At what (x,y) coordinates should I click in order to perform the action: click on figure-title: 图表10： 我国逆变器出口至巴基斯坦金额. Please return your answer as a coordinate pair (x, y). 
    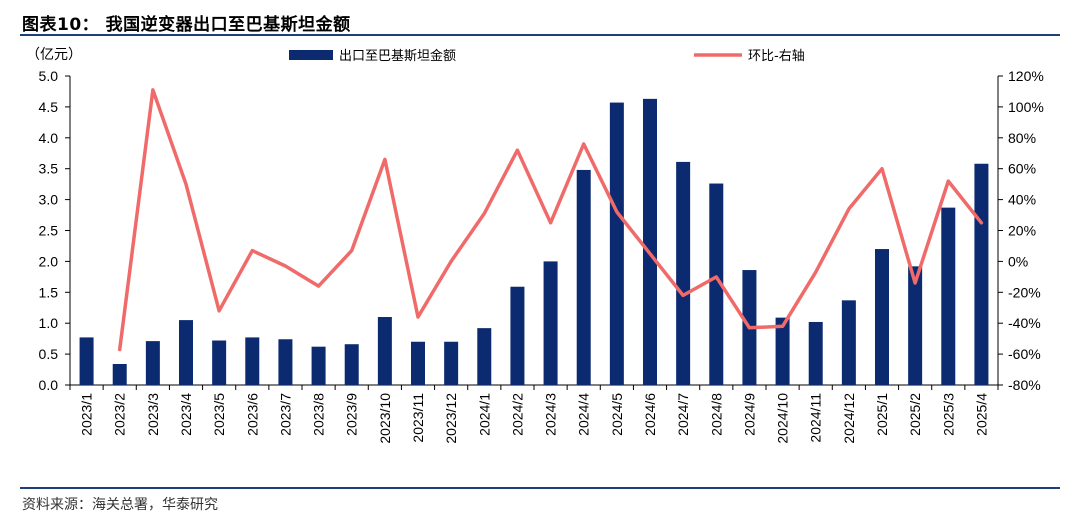
    Looking at the image, I should click on (186, 25).